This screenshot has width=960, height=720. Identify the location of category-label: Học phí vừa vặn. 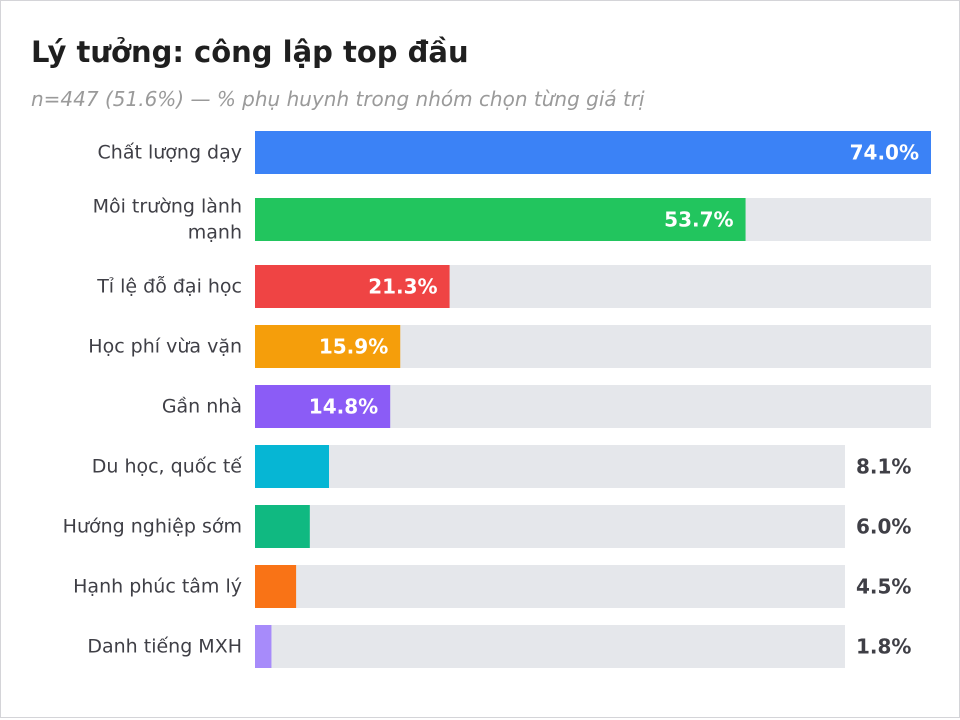
(165, 347).